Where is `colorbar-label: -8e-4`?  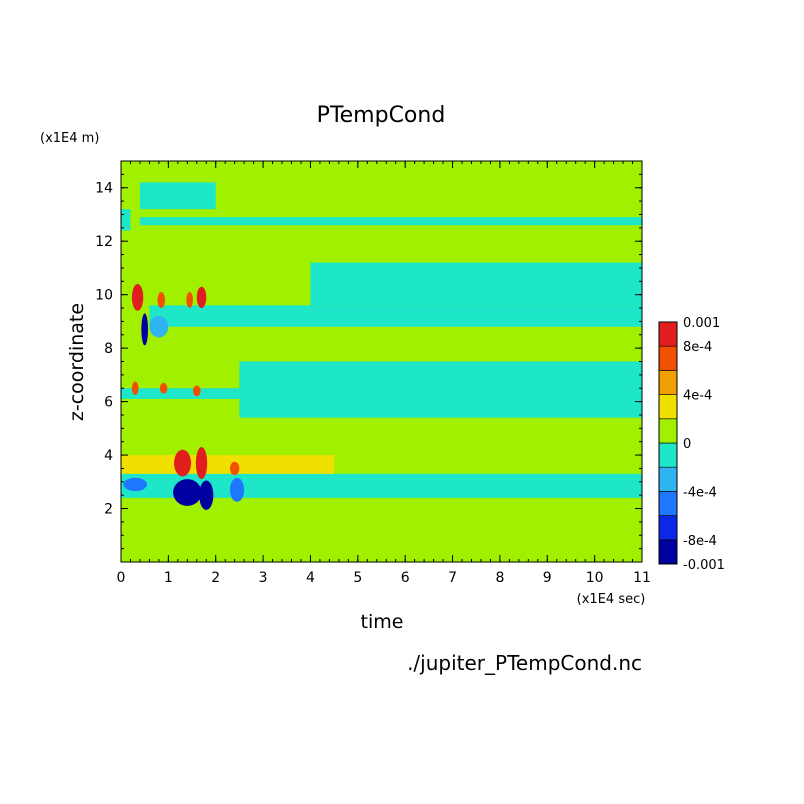
colorbar-label: -8e-4 is located at coordinates (700, 541).